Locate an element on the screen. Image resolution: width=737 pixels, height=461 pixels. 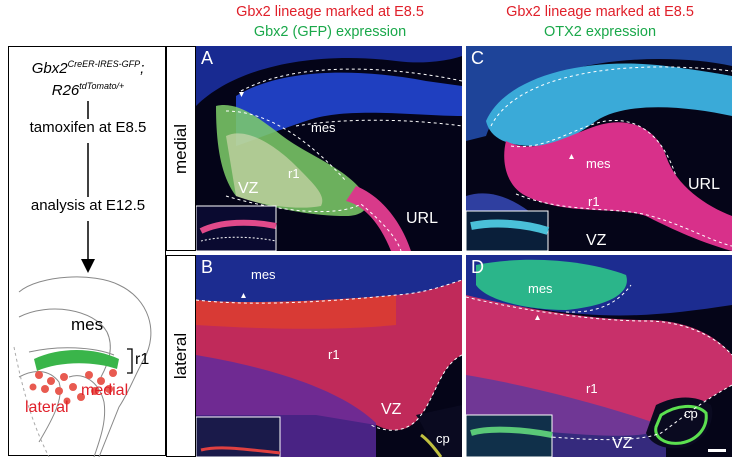
schematic-medial-label: medial is located at coordinates (105, 390).